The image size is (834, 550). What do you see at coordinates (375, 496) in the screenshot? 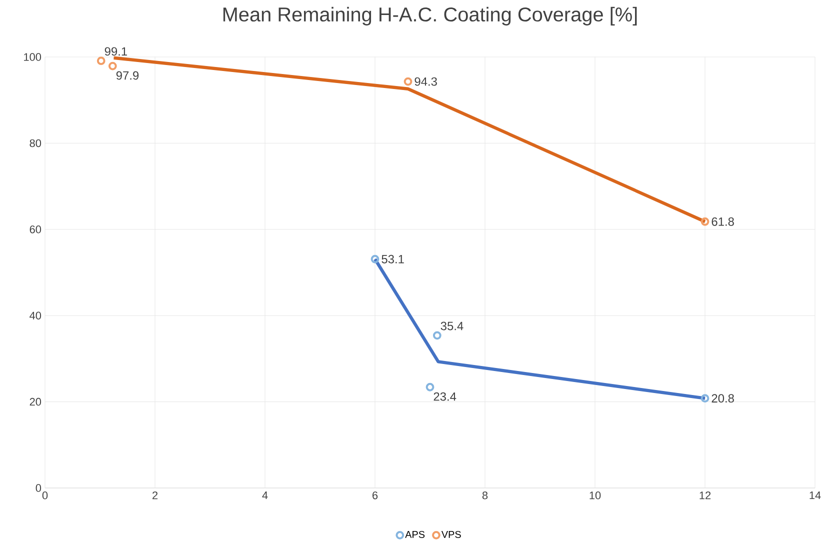
I see `x-tick-label: 6` at bounding box center [375, 496].